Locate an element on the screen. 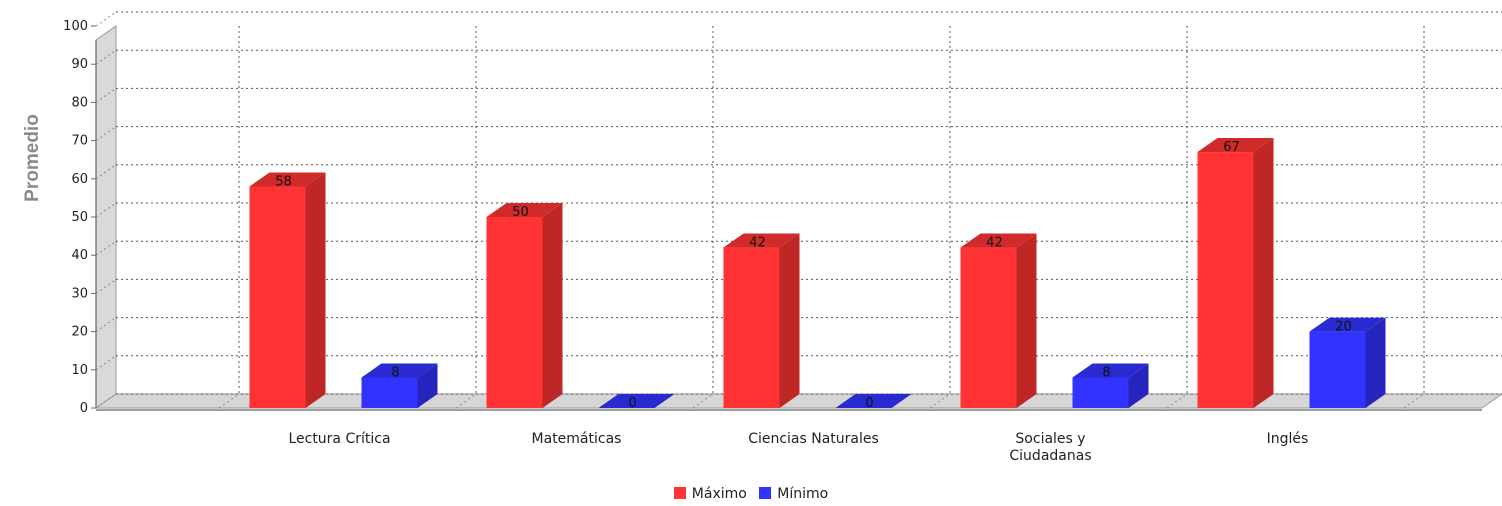 This screenshot has height=506, width=1502. y-tick-label: 0 is located at coordinates (84, 408).